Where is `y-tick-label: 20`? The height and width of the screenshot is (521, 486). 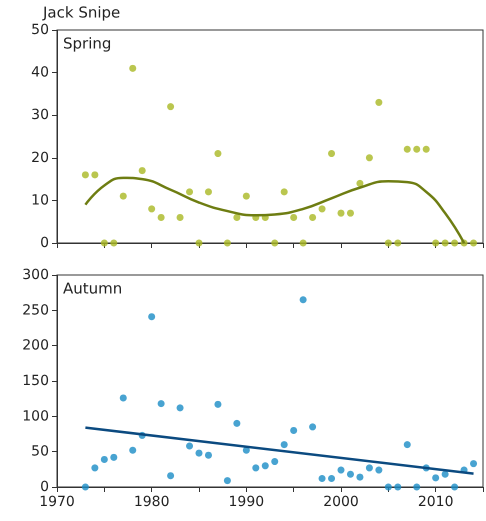
y-tick-label: 20 is located at coordinates (40, 158).